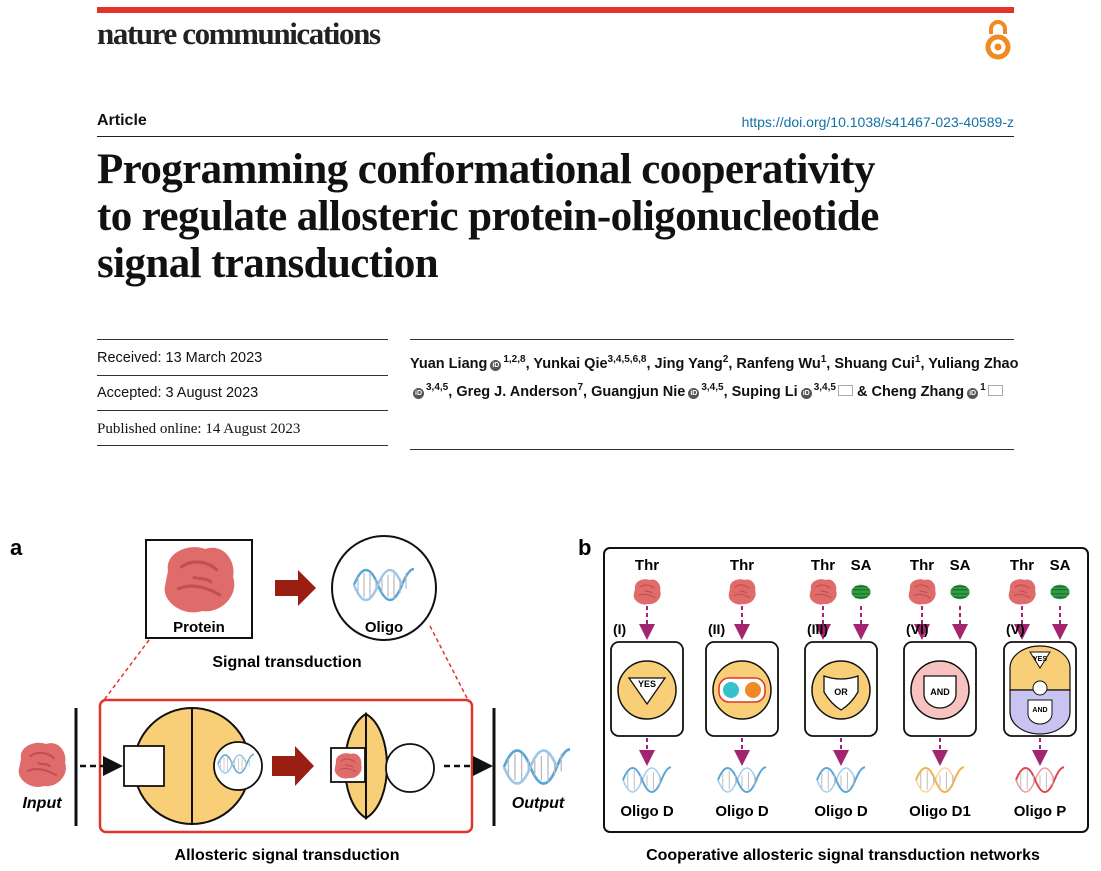 The width and height of the screenshot is (1101, 871). I want to click on input-protein, so click(42, 764).